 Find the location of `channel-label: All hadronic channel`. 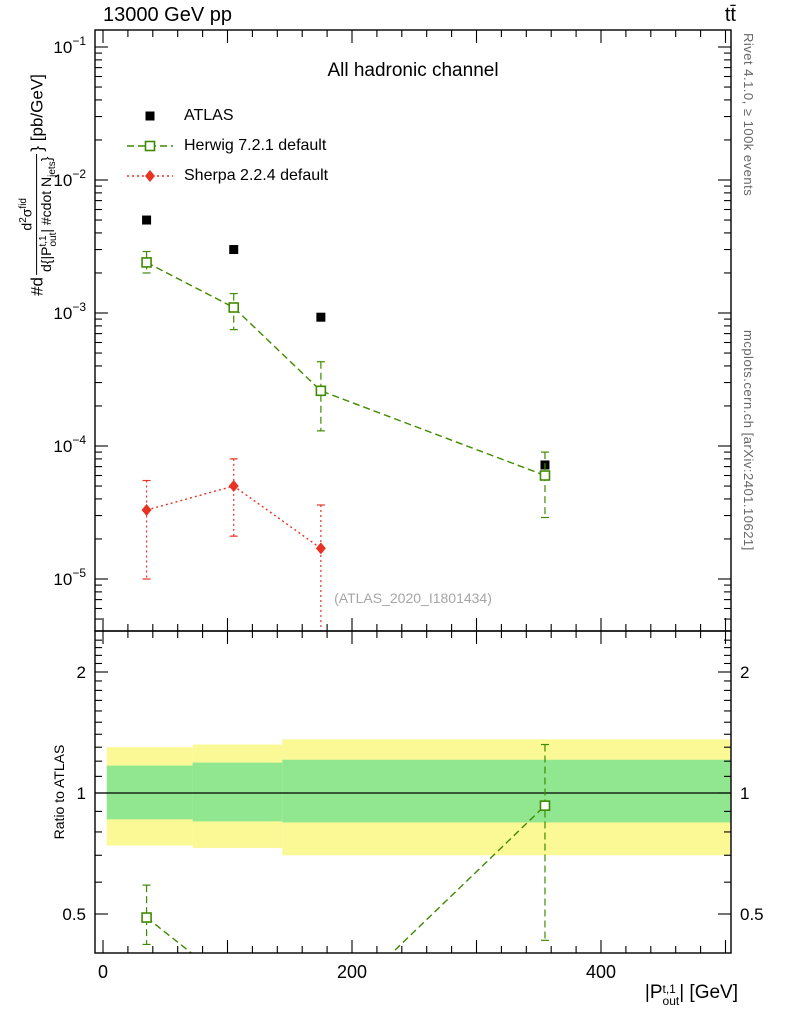

channel-label: All hadronic channel is located at coordinates (413, 70).